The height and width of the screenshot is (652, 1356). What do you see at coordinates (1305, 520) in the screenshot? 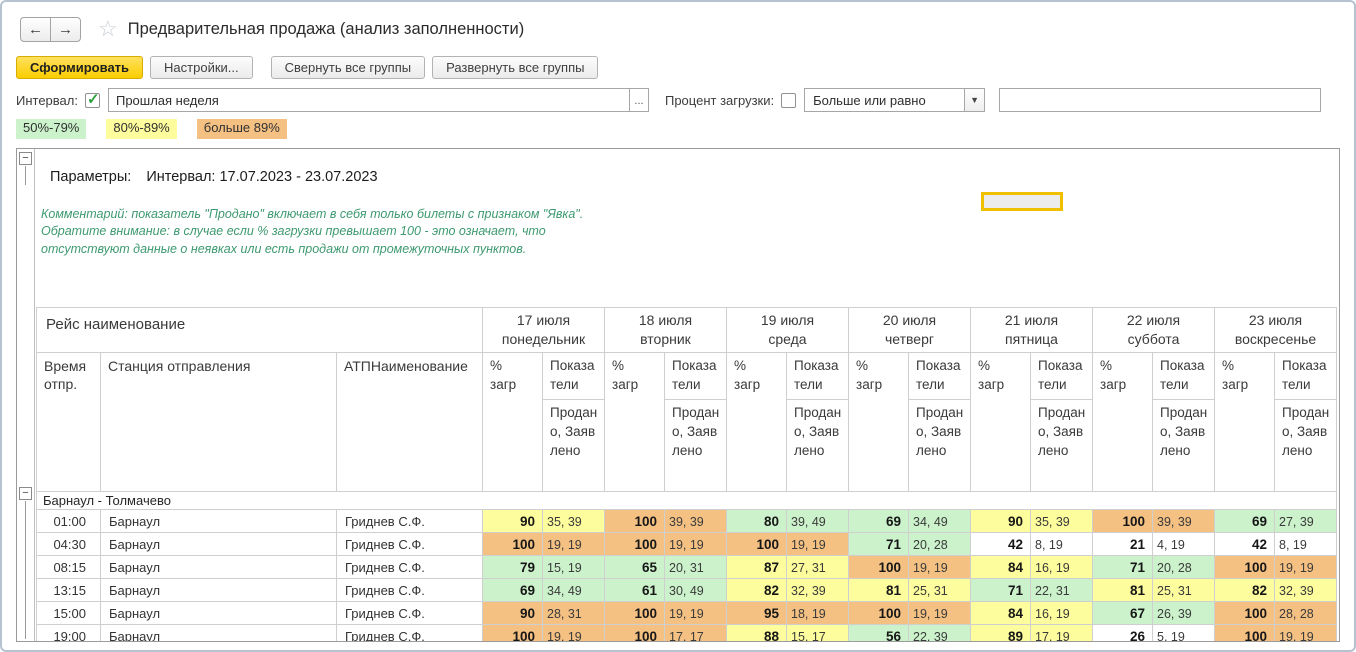
I see `sold-declared-cell: 27, 39` at bounding box center [1305, 520].